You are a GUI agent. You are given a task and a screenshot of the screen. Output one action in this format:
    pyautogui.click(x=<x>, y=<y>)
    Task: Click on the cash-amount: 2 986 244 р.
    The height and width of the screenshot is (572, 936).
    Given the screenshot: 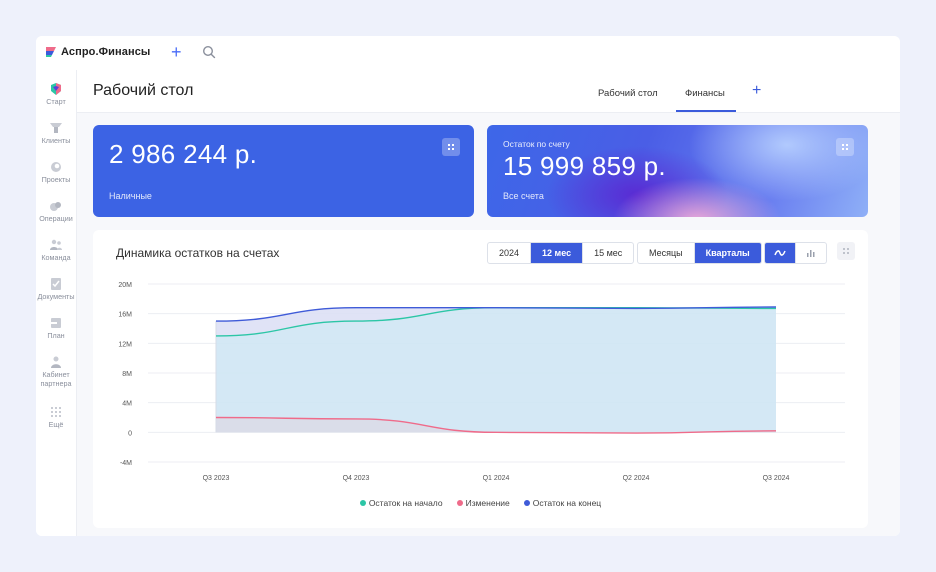 What is the action you would take?
    pyautogui.click(x=183, y=154)
    